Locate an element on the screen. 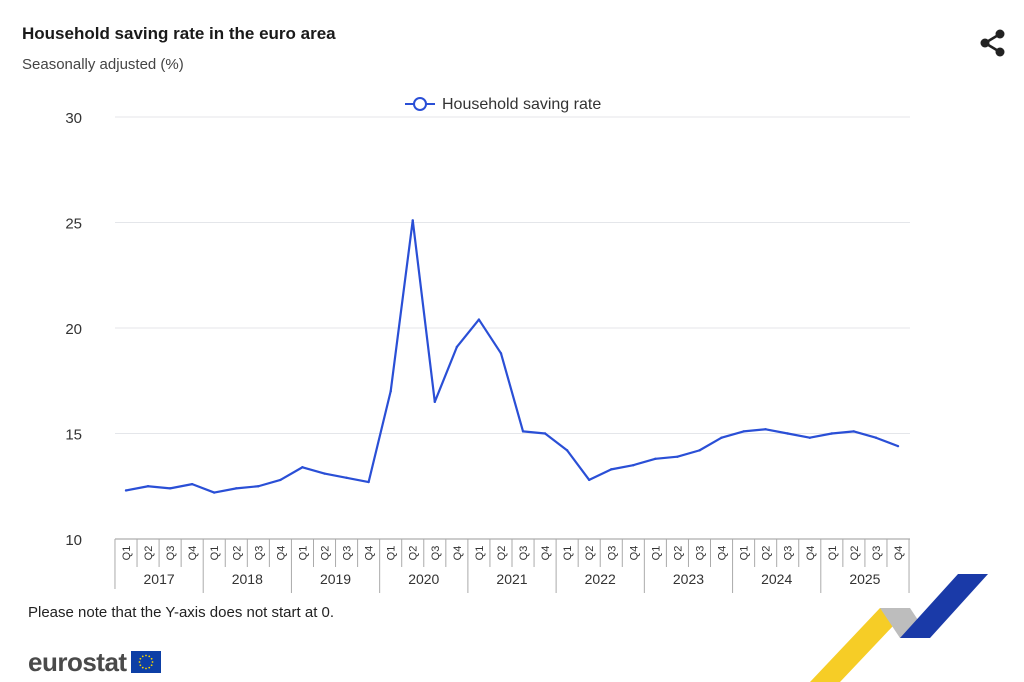 The width and height of the screenshot is (1024, 682). legend-marker-icon is located at coordinates (420, 104).